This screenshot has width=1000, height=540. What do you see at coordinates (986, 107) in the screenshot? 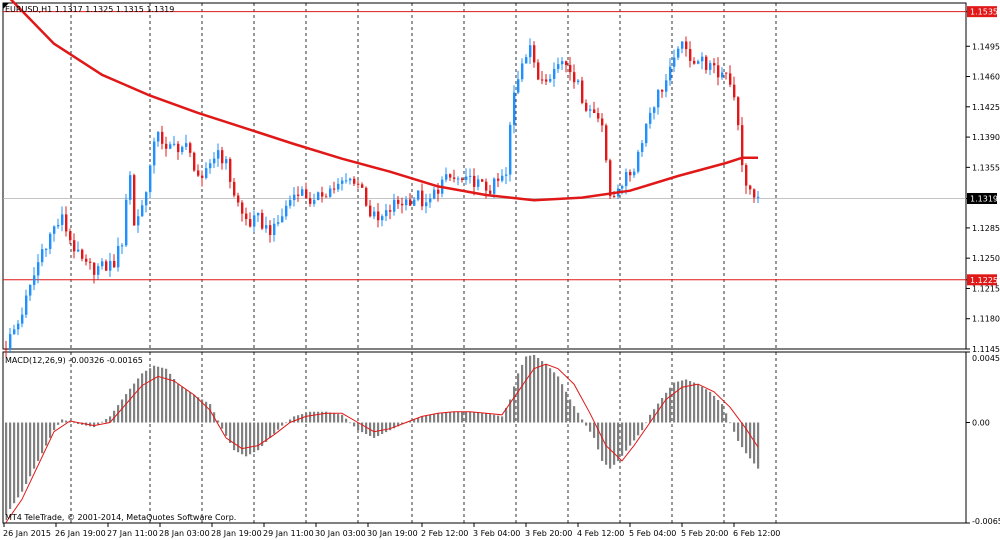
I see `y-tick-label: 1.1425` at bounding box center [986, 107].